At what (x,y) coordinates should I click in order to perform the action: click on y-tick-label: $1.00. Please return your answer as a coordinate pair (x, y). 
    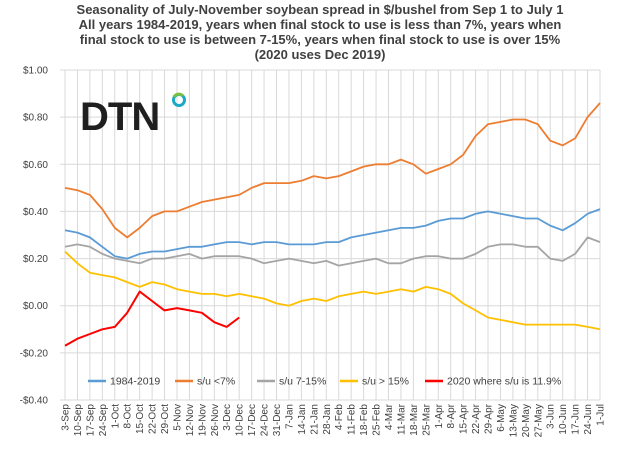
    Looking at the image, I should click on (35, 71).